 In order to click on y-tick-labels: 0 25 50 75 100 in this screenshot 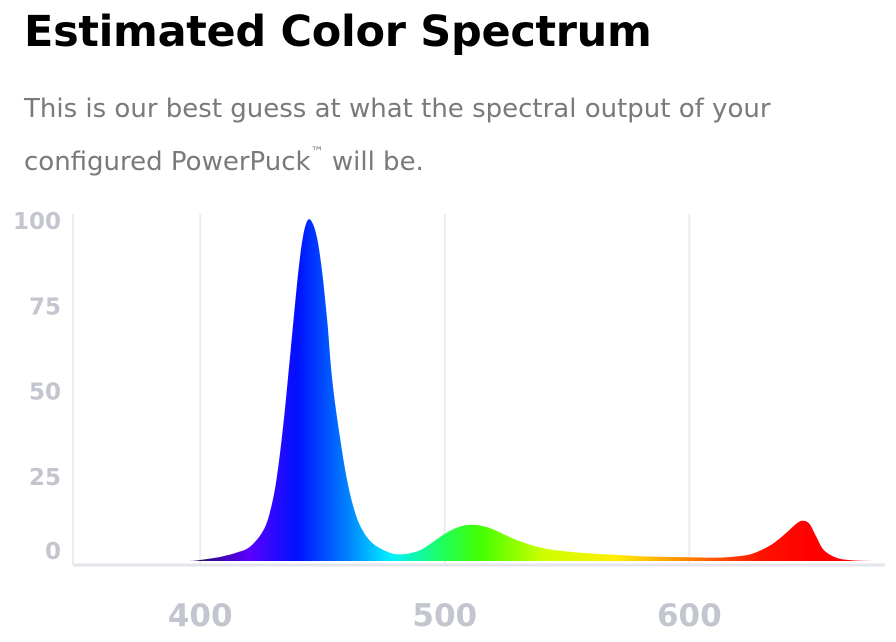, I will do `click(37, 387)`.